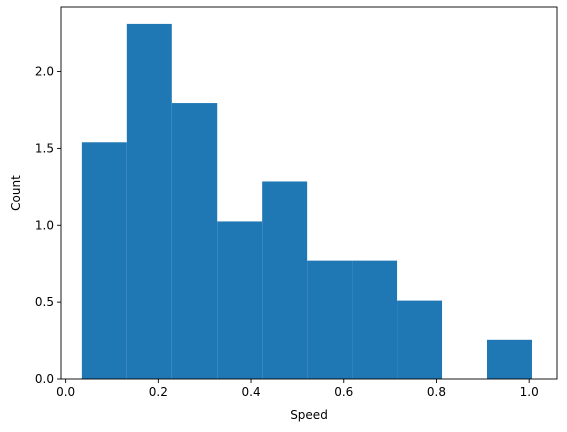 The height and width of the screenshot is (432, 567). What do you see at coordinates (343, 392) in the screenshot?
I see `x-tick-label: 0.6` at bounding box center [343, 392].